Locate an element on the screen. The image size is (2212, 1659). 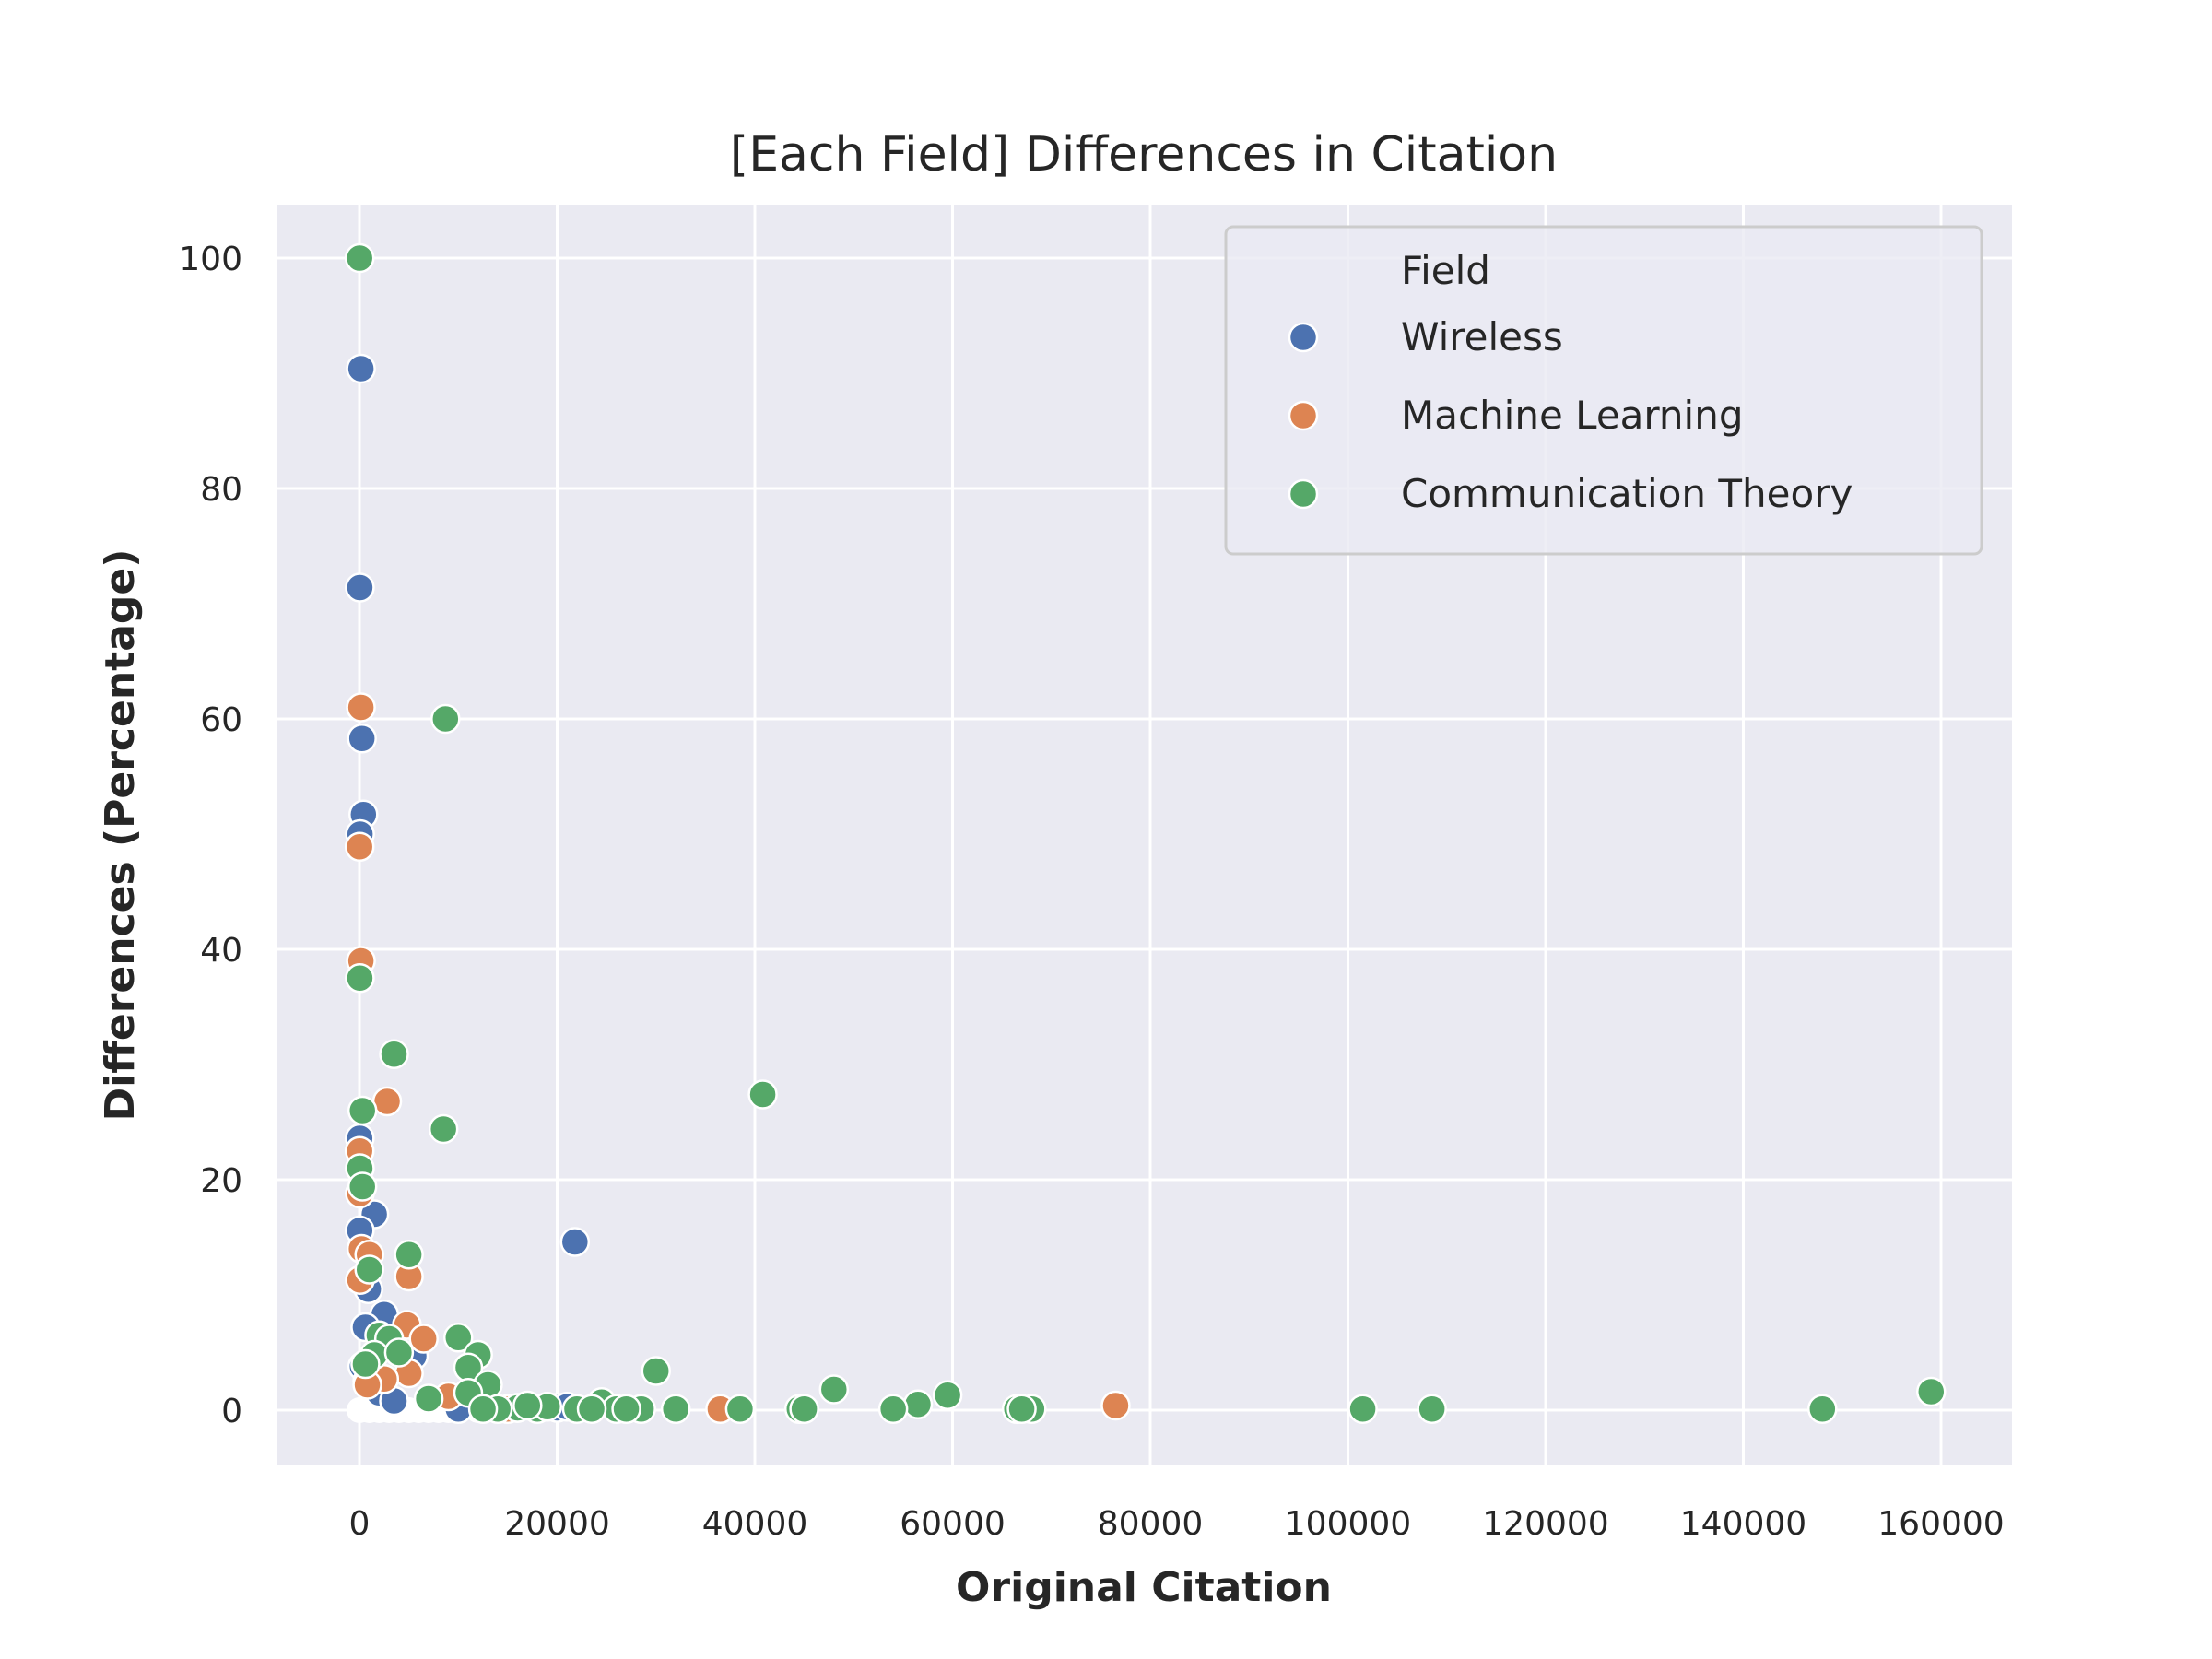
y-tick-label: 100 is located at coordinates (210, 259).